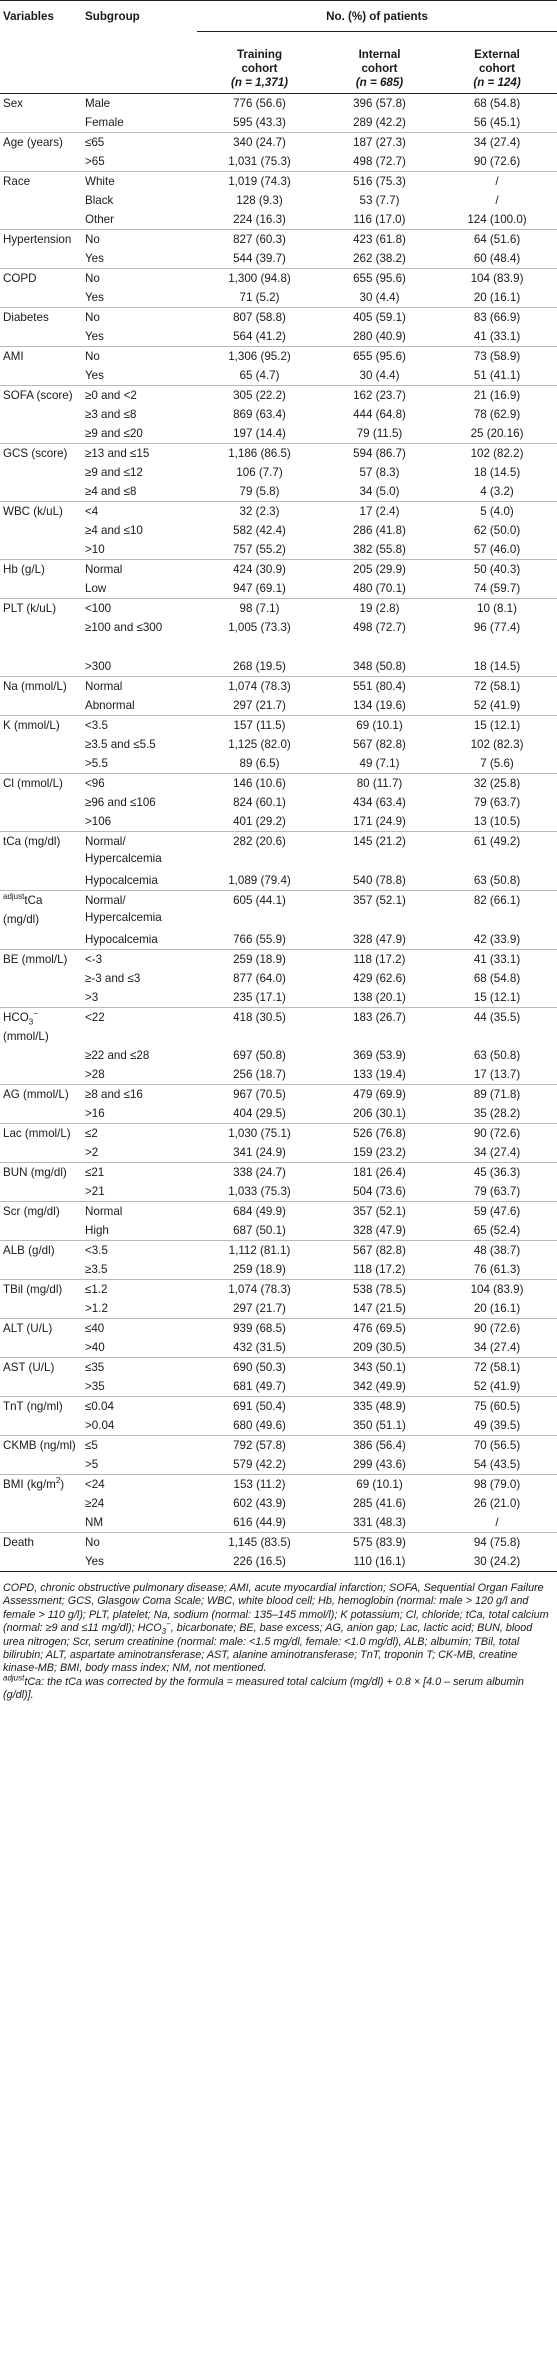 The width and height of the screenshot is (557, 2354). Describe the element at coordinates (139, 1133) in the screenshot. I see `subgroup-cell: ≤2` at that location.